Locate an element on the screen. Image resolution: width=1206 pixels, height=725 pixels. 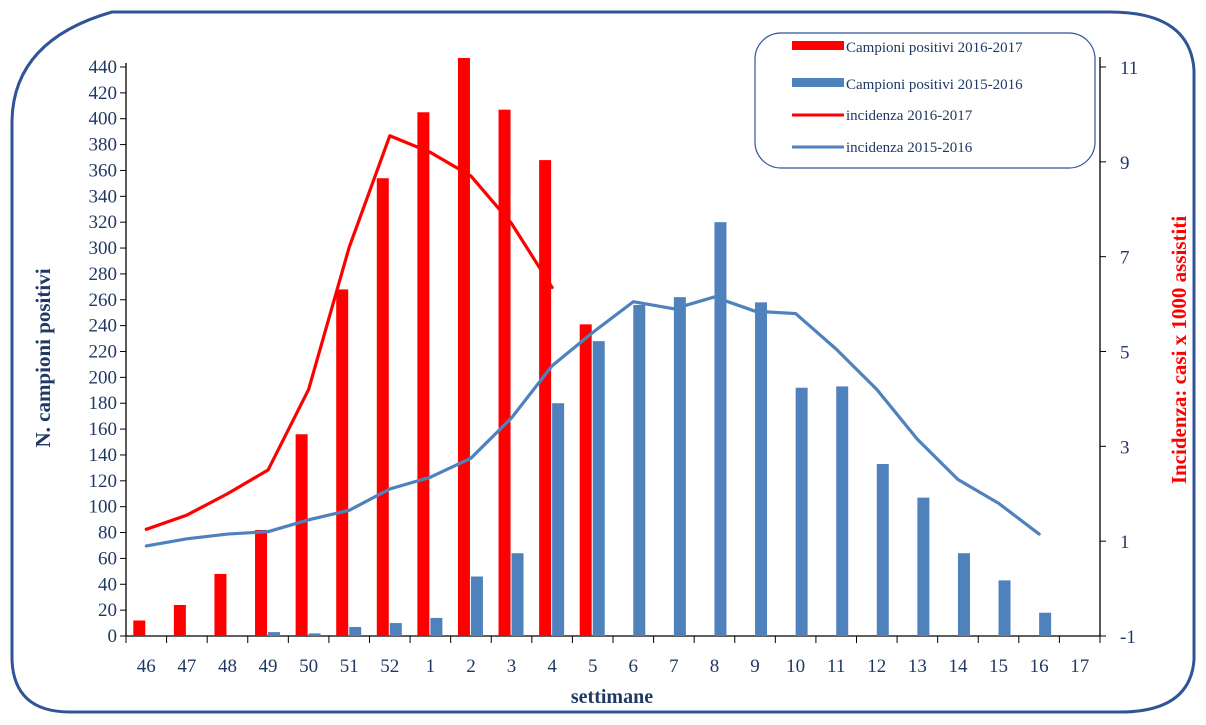
x-tick-label: 11 is located at coordinates (836, 666).